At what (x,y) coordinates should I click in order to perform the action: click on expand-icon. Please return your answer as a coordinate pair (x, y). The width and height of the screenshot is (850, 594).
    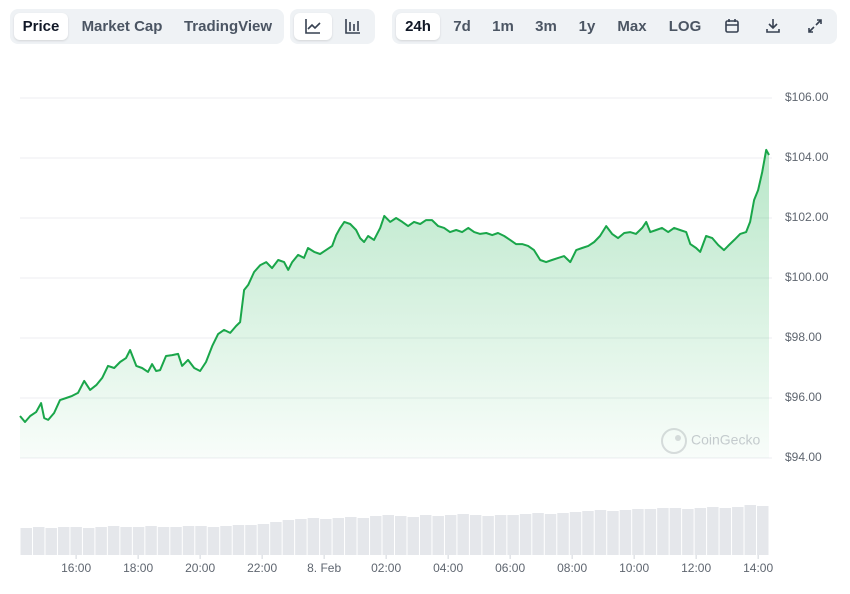
    Looking at the image, I should click on (815, 26).